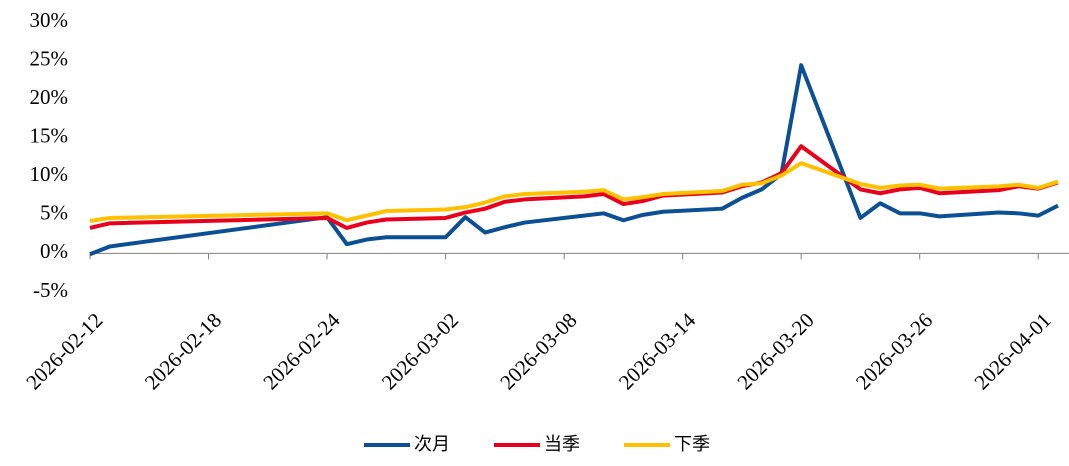  What do you see at coordinates (537, 444) in the screenshot?
I see `legend: 次月 当季 下季` at bounding box center [537, 444].